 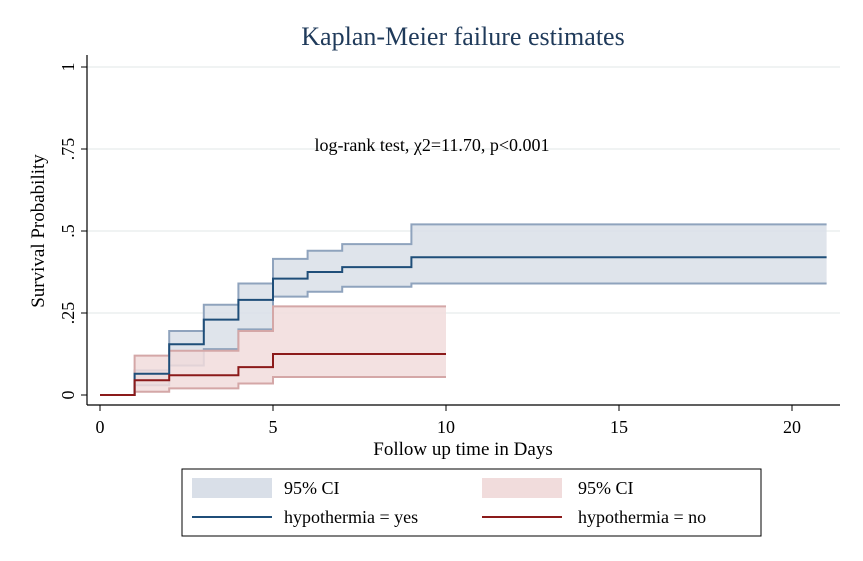 I want to click on legend-label: hypothermia = yes, so click(x=351, y=517).